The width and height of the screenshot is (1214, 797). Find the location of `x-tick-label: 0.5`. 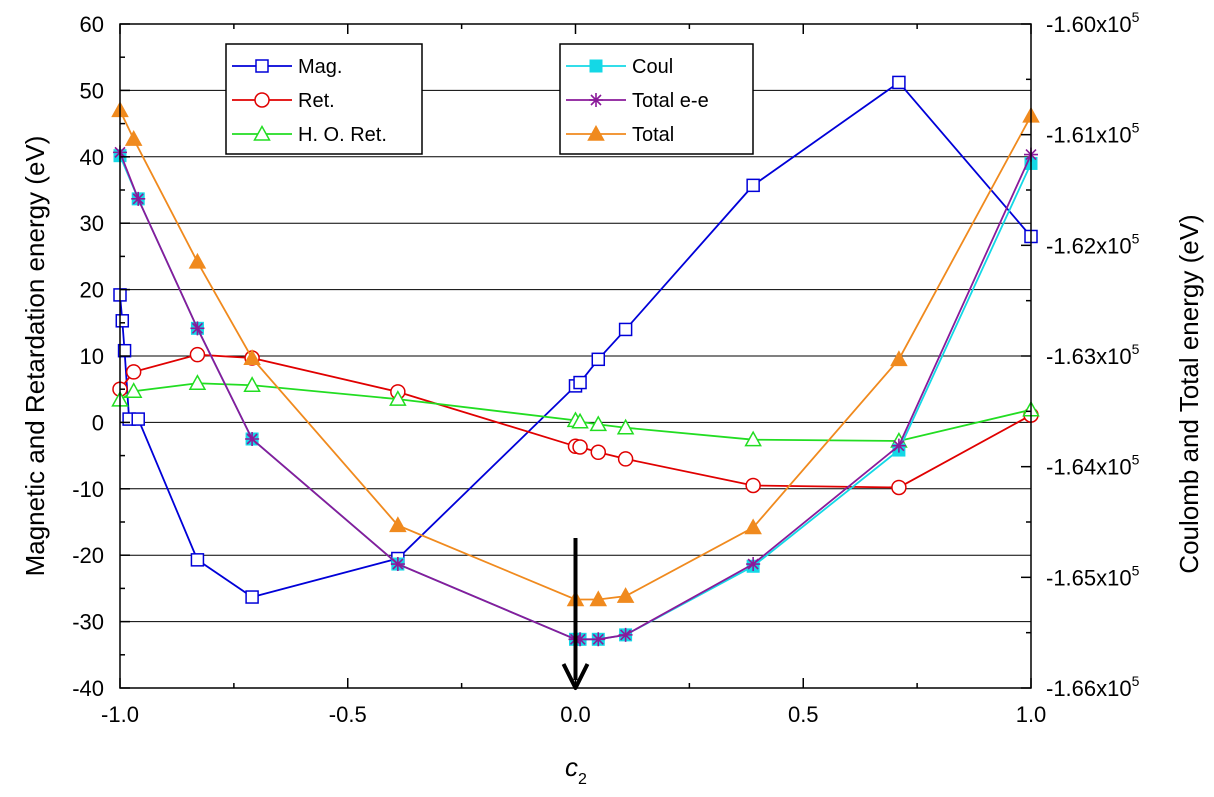

x-tick-label: 0.5 is located at coordinates (803, 714).